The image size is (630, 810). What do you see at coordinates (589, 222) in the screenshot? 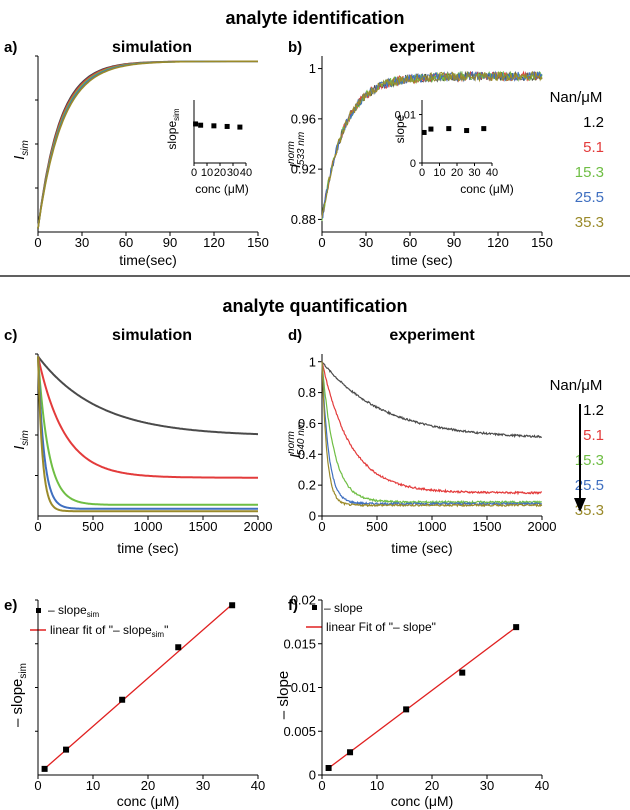
I see `legend-entry-35.3: 35.3` at bounding box center [589, 222].